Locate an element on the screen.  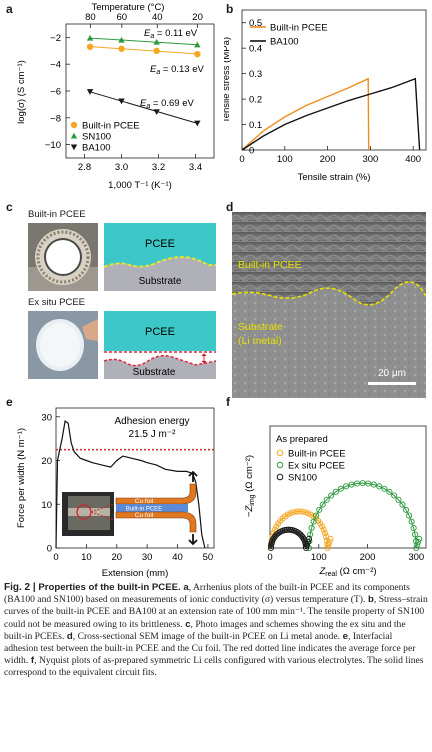
pcee-label: PCEE is located at coordinates (160, 332).